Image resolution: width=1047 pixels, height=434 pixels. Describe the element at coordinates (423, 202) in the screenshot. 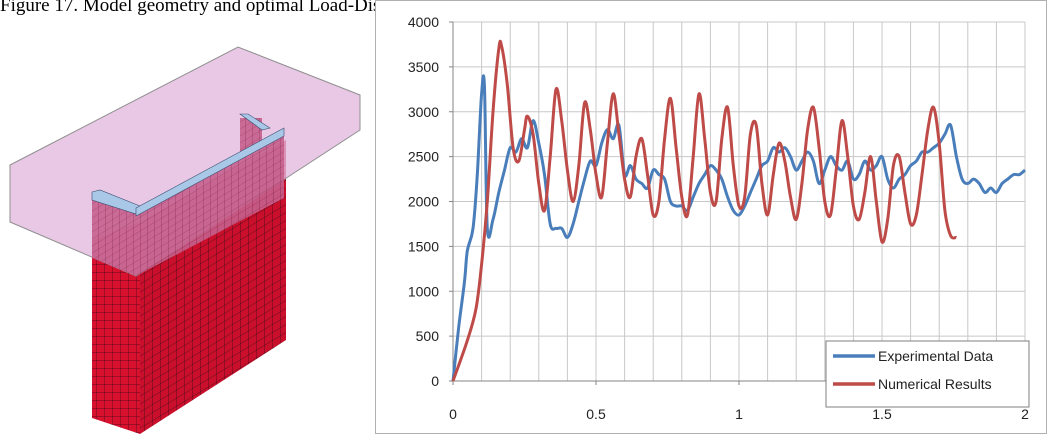

I see `y-tick-label: 2000` at that location.